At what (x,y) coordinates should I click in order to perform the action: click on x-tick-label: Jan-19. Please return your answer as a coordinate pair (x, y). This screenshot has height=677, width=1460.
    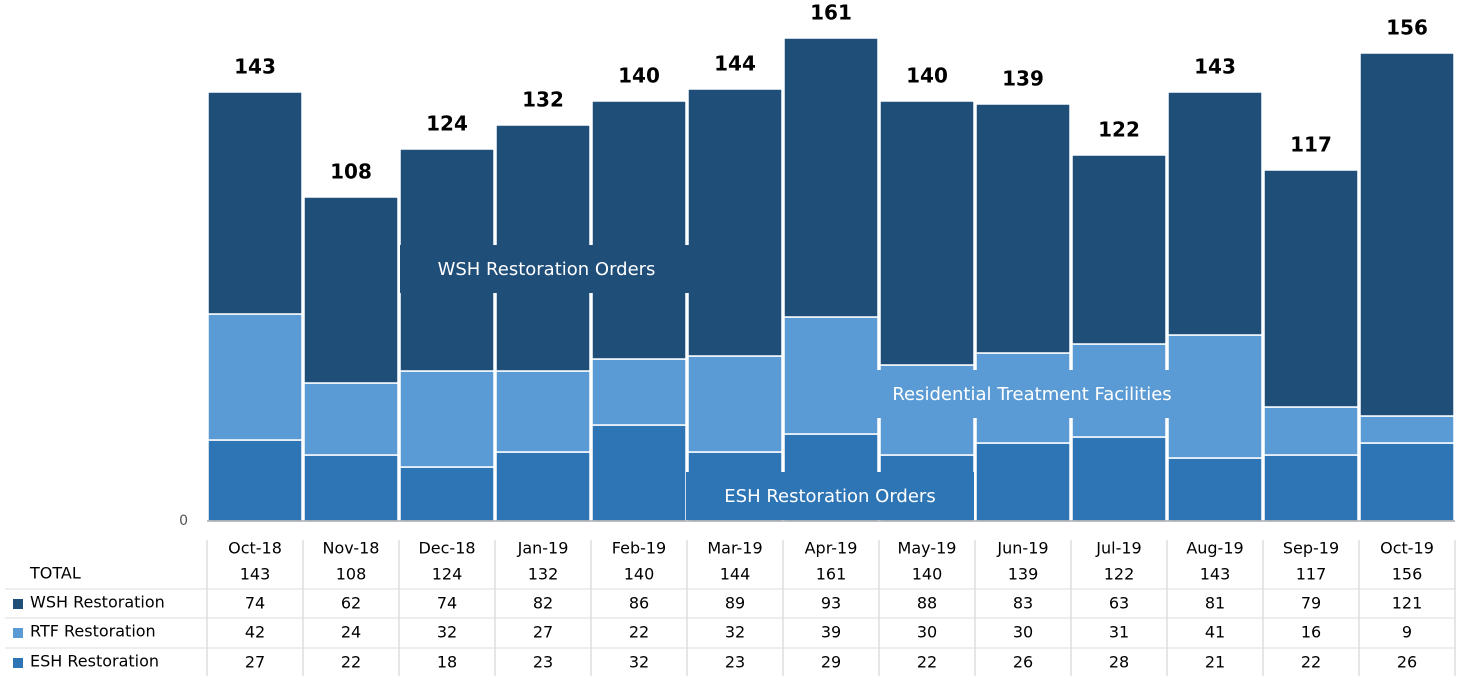
    Looking at the image, I should click on (543, 548).